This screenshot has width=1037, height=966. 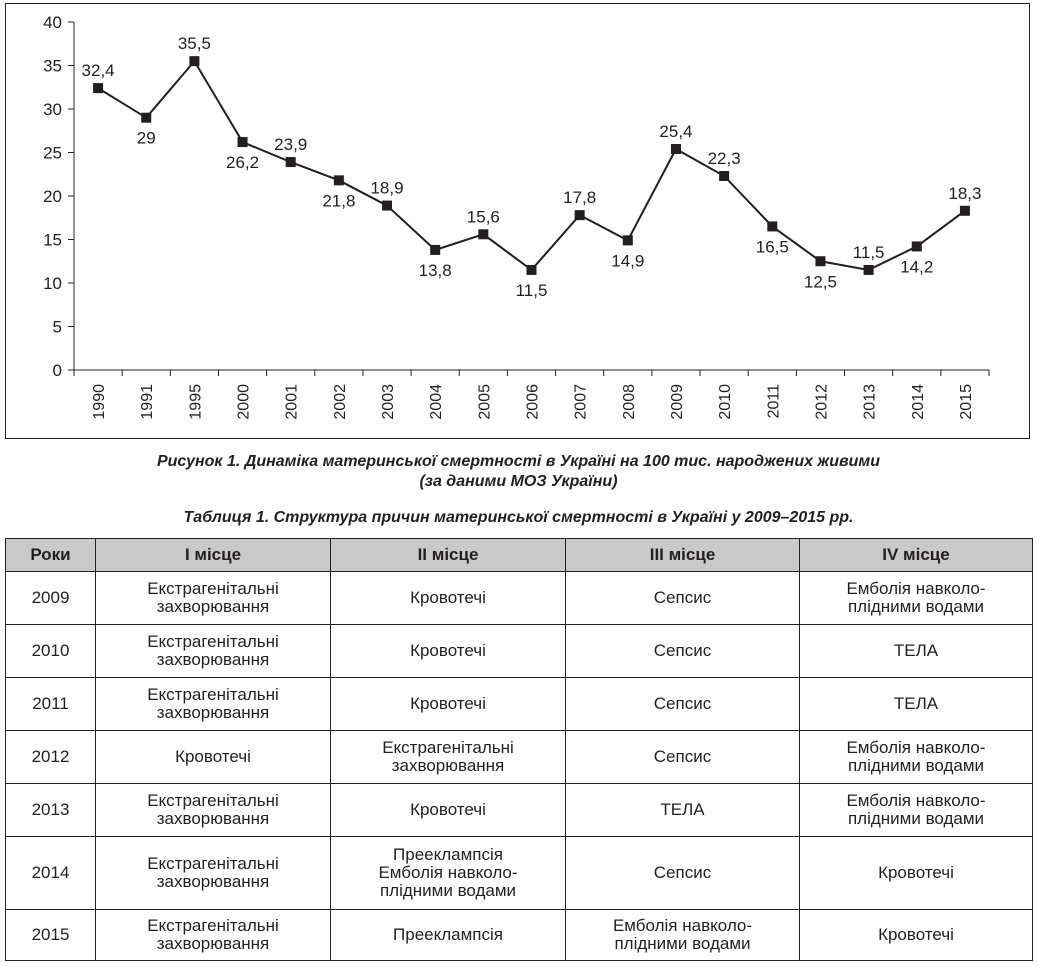 What do you see at coordinates (484, 402) in the screenshot?
I see `x-tick-label: 2005` at bounding box center [484, 402].